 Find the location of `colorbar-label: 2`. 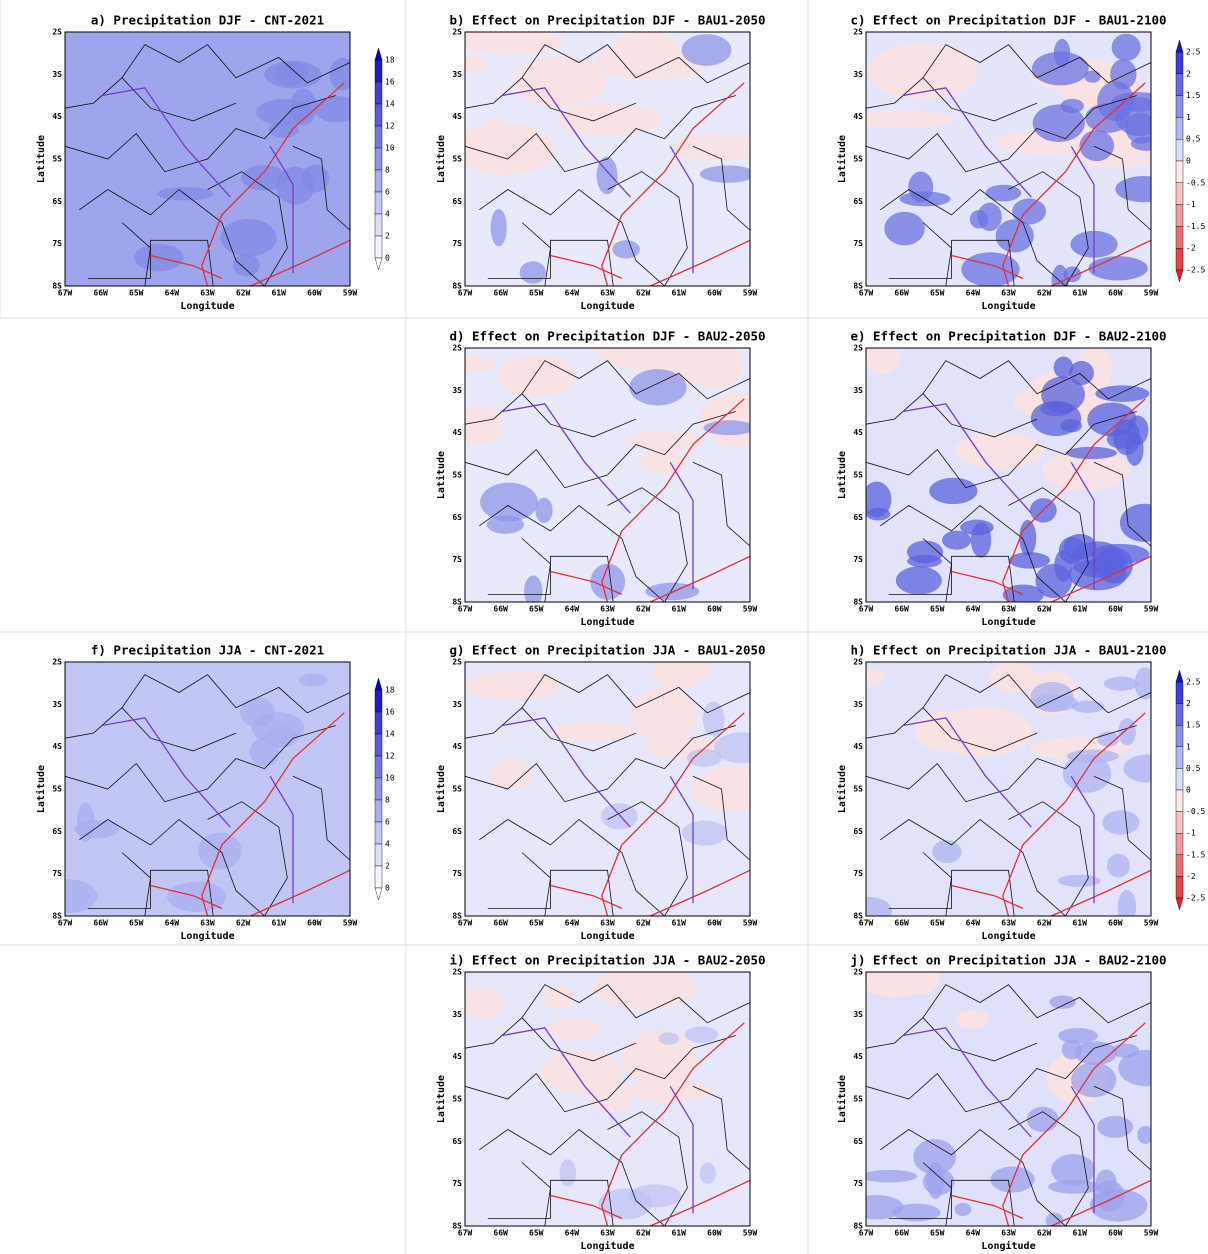

colorbar-label: 2 is located at coordinates (387, 236).